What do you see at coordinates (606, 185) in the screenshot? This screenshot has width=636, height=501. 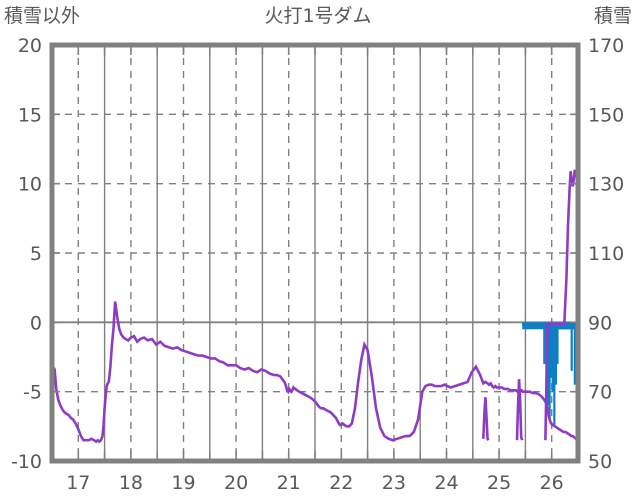 I see `right-tick-label: 130` at bounding box center [606, 185].